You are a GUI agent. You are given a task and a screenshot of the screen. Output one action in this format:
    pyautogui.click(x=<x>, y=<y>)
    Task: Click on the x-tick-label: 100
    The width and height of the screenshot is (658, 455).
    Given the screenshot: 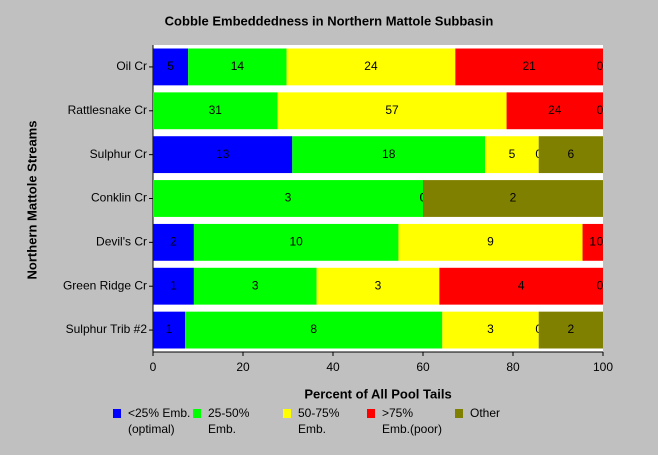 What is the action you would take?
    pyautogui.click(x=603, y=367)
    